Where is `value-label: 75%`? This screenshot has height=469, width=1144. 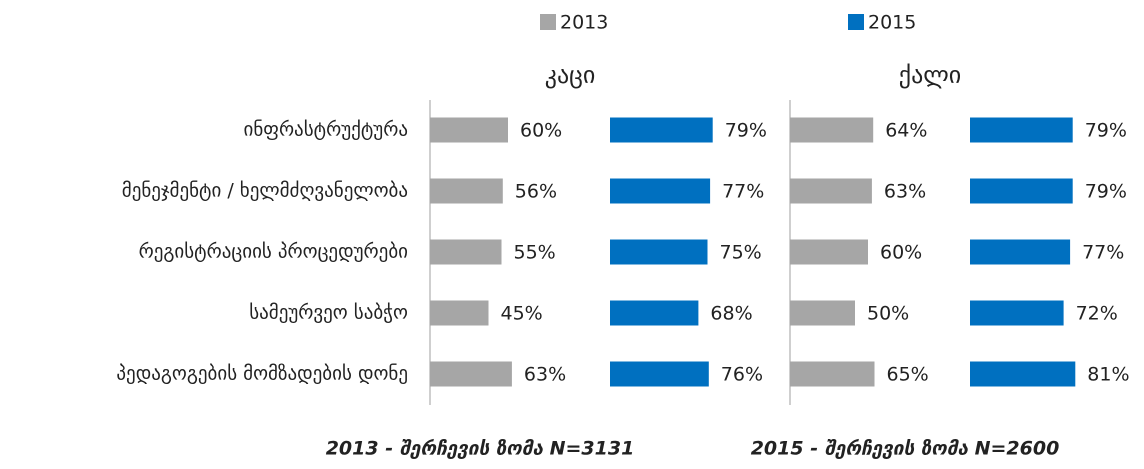 value-label: 75% is located at coordinates (741, 253).